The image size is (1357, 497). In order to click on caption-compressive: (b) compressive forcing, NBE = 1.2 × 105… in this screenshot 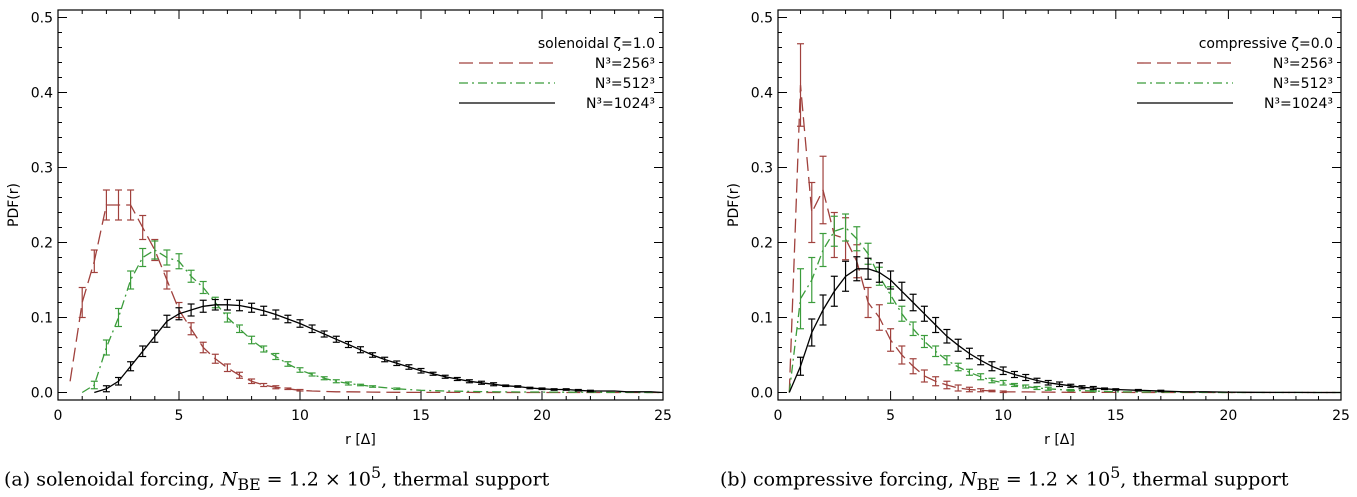, I will do `click(1004, 479)`.